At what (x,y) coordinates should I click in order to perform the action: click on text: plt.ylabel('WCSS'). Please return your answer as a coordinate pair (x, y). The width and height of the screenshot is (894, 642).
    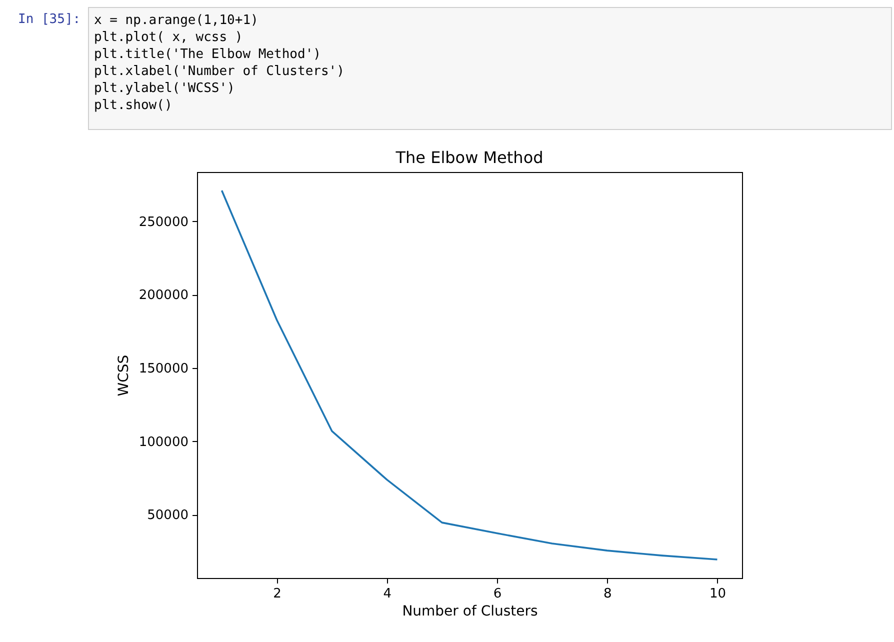
    Looking at the image, I should click on (165, 88).